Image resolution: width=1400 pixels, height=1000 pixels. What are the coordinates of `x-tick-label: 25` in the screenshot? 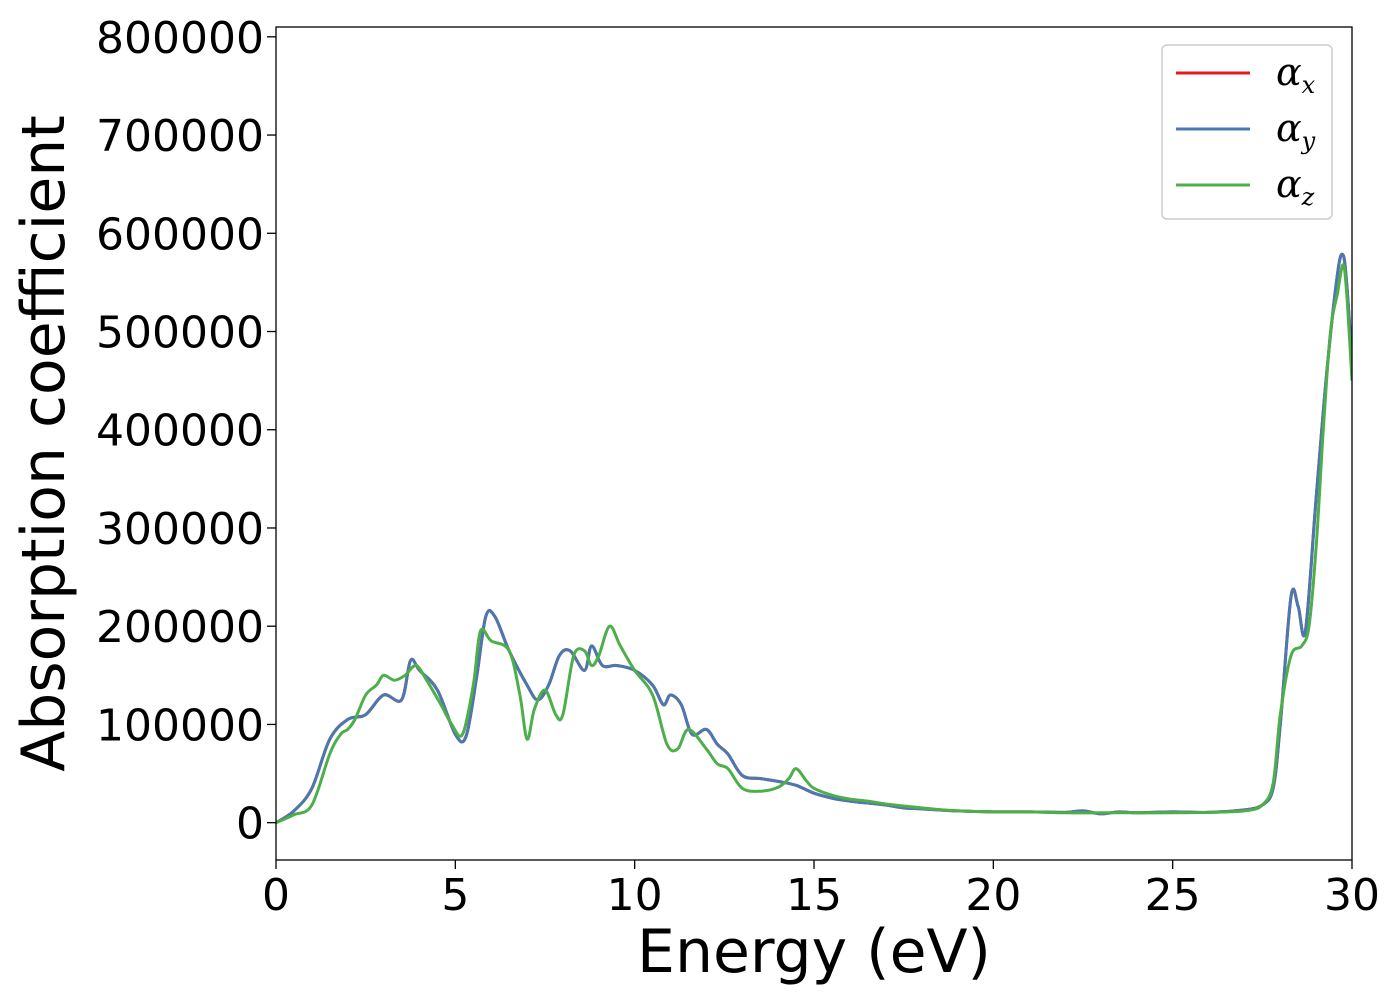 It's located at (1173, 895).